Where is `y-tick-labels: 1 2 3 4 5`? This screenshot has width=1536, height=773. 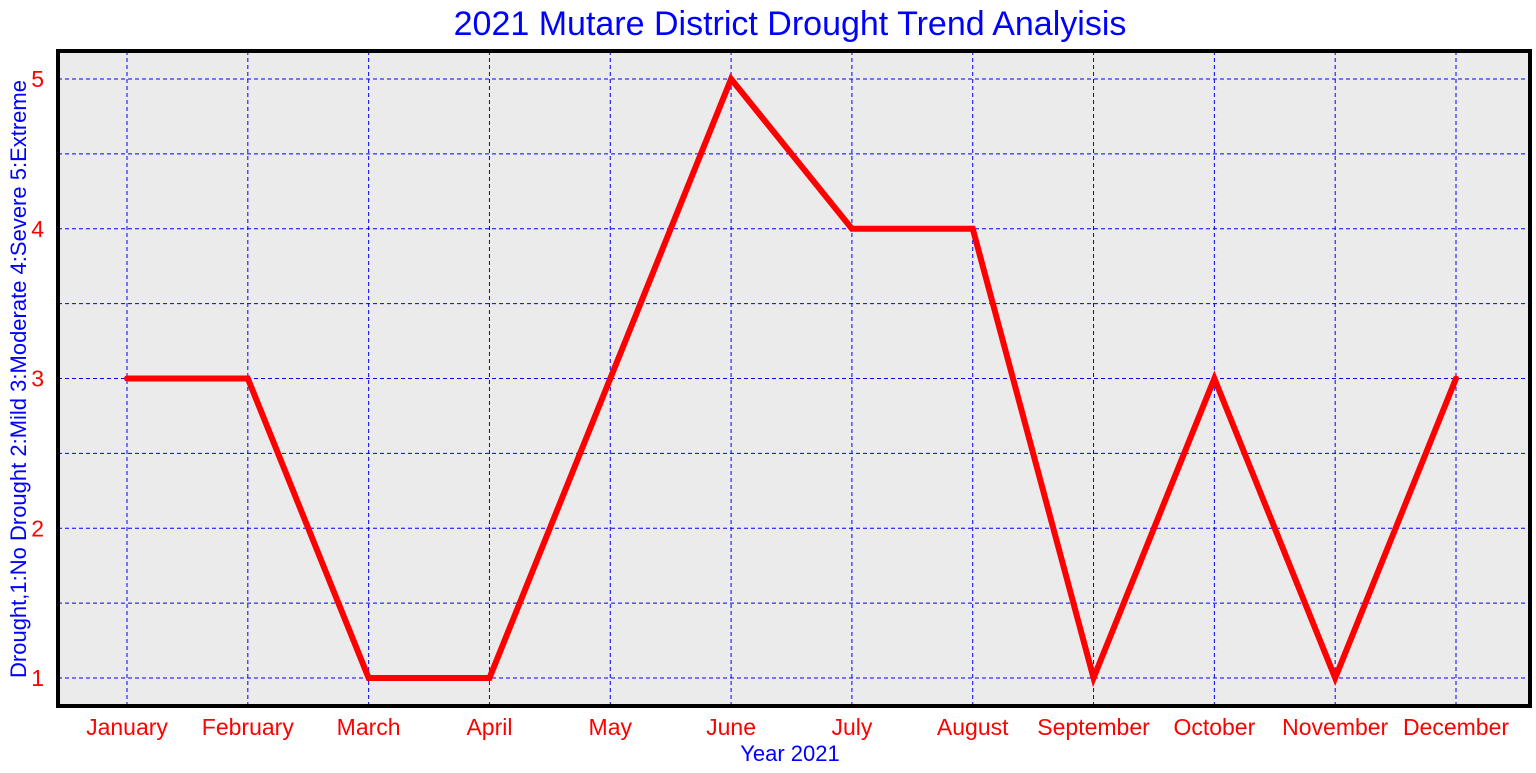
y-tick-labels: 1 2 3 4 5 is located at coordinates (37, 378).